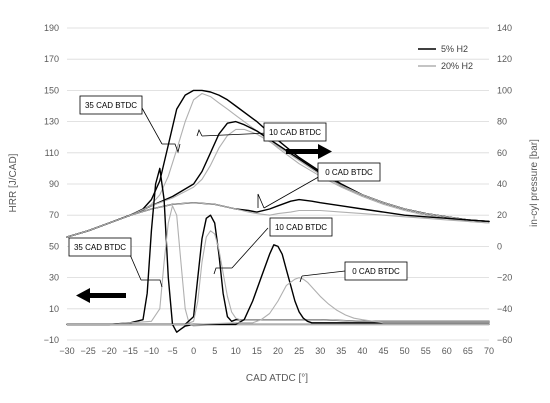  I want to click on right-tick-label: −40, so click(504, 309).